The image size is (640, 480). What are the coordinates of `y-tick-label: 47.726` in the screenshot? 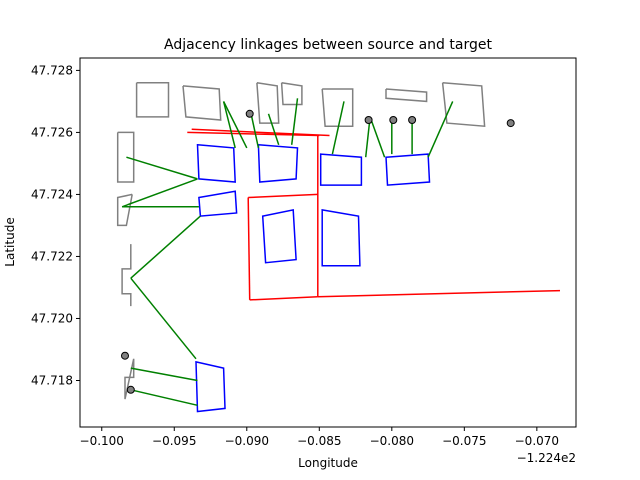 It's located at (52, 132).